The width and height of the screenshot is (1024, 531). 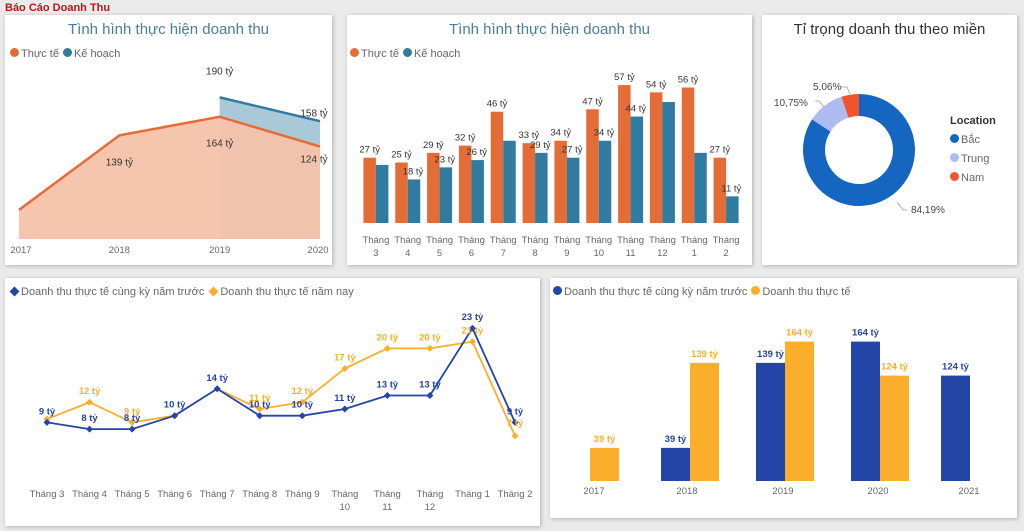 I want to click on data-label: 29 tỷ, so click(x=433, y=145).